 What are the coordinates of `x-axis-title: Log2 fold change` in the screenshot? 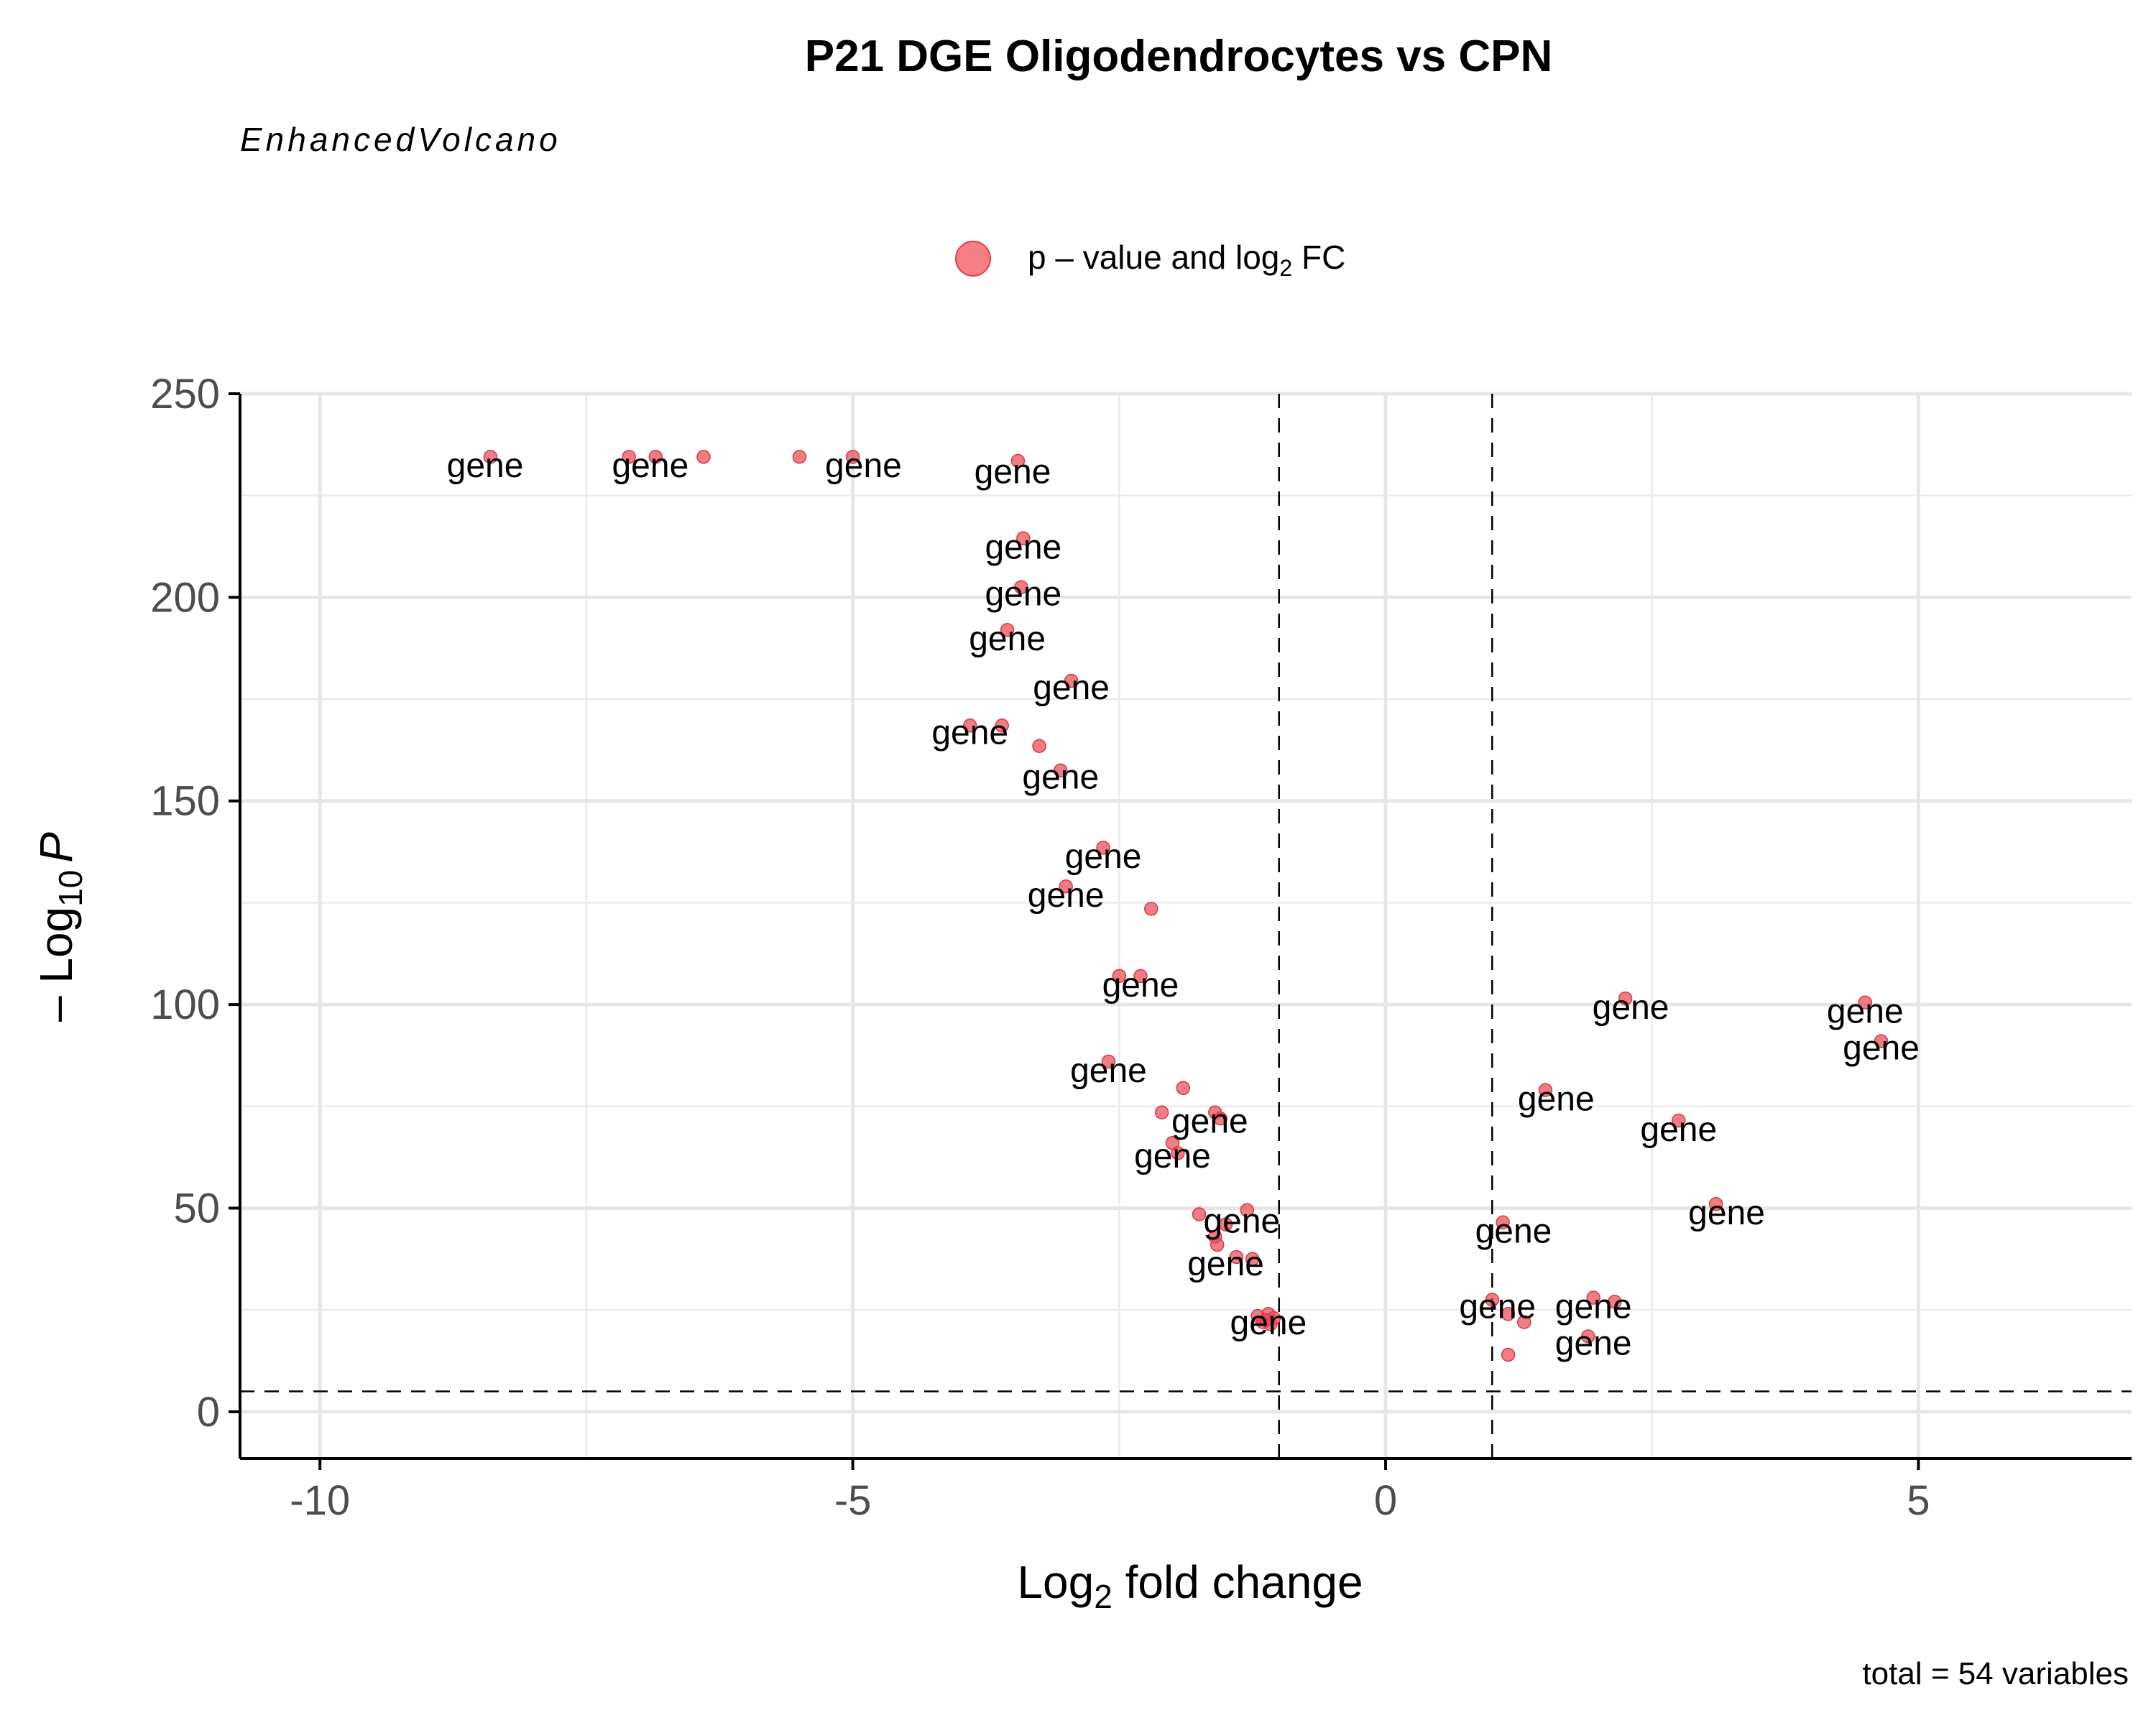 It's located at (1190, 1585).